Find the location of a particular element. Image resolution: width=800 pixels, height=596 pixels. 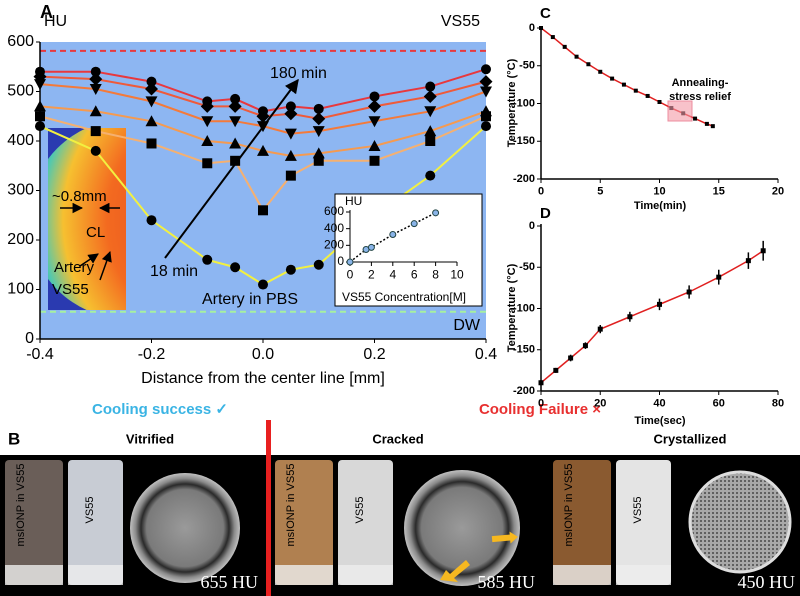

y-tick-label: -100 is located at coordinates (524, 103).